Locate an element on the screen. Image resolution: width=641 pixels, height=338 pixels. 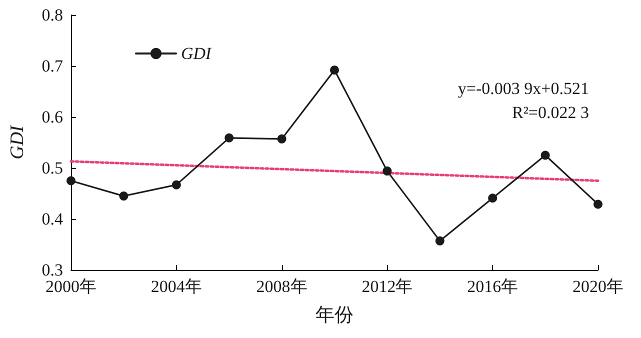
x-tick-label: 2020年 is located at coordinates (598, 286).